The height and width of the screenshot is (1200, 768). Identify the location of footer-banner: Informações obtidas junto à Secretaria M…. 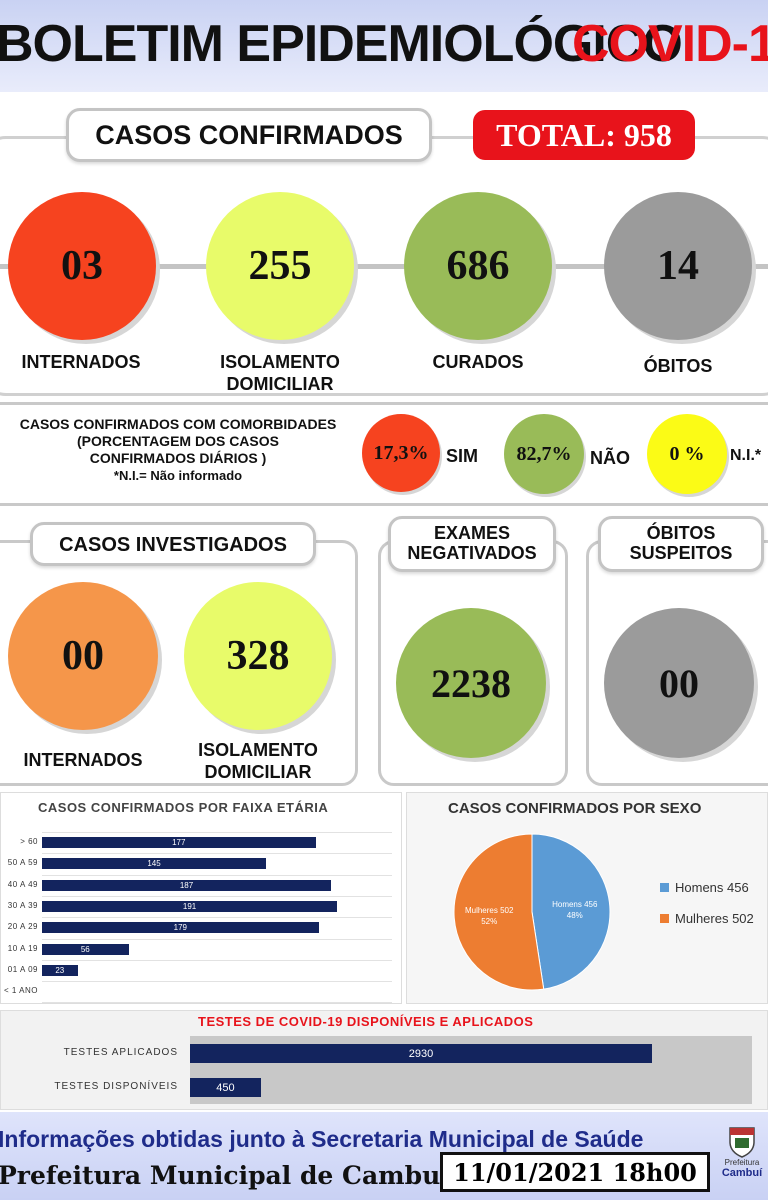
(384, 1156).